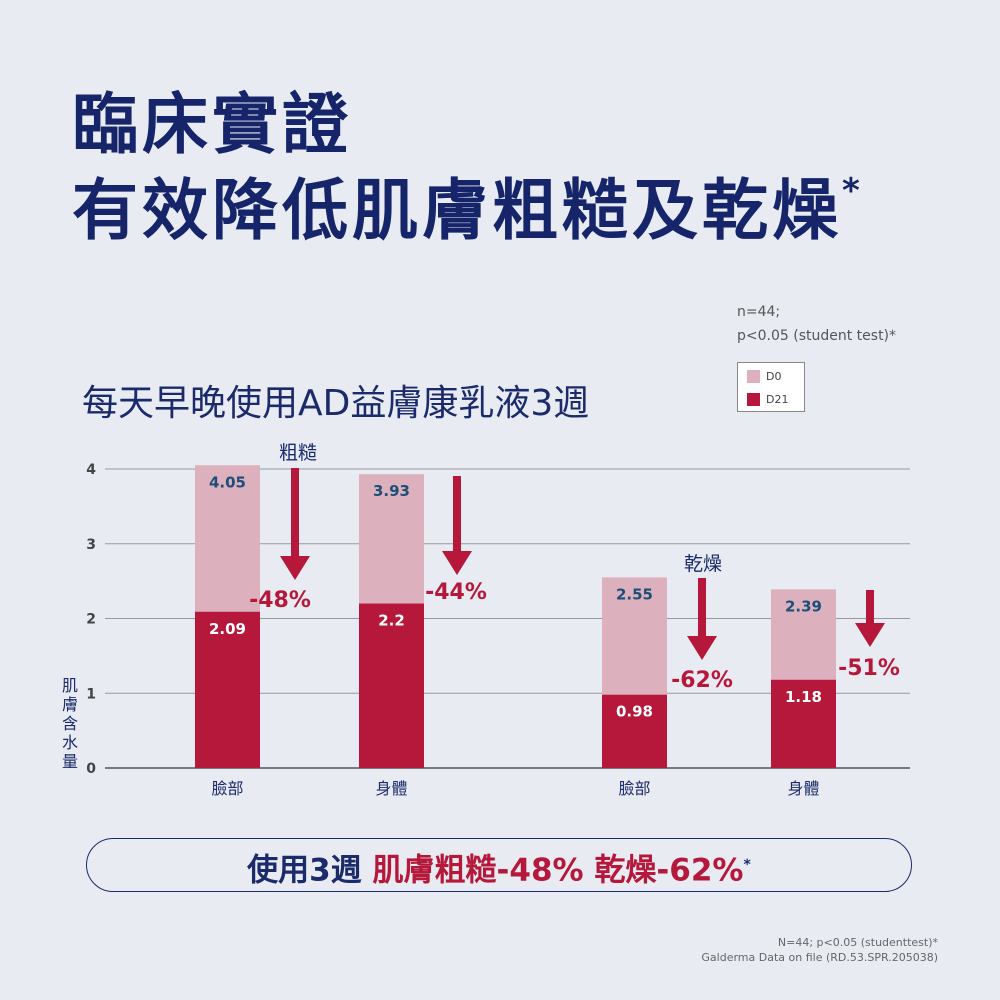 Image resolution: width=1000 pixels, height=1000 pixels. What do you see at coordinates (391, 621) in the screenshot?
I see `data-label-d21: 2.2` at bounding box center [391, 621].